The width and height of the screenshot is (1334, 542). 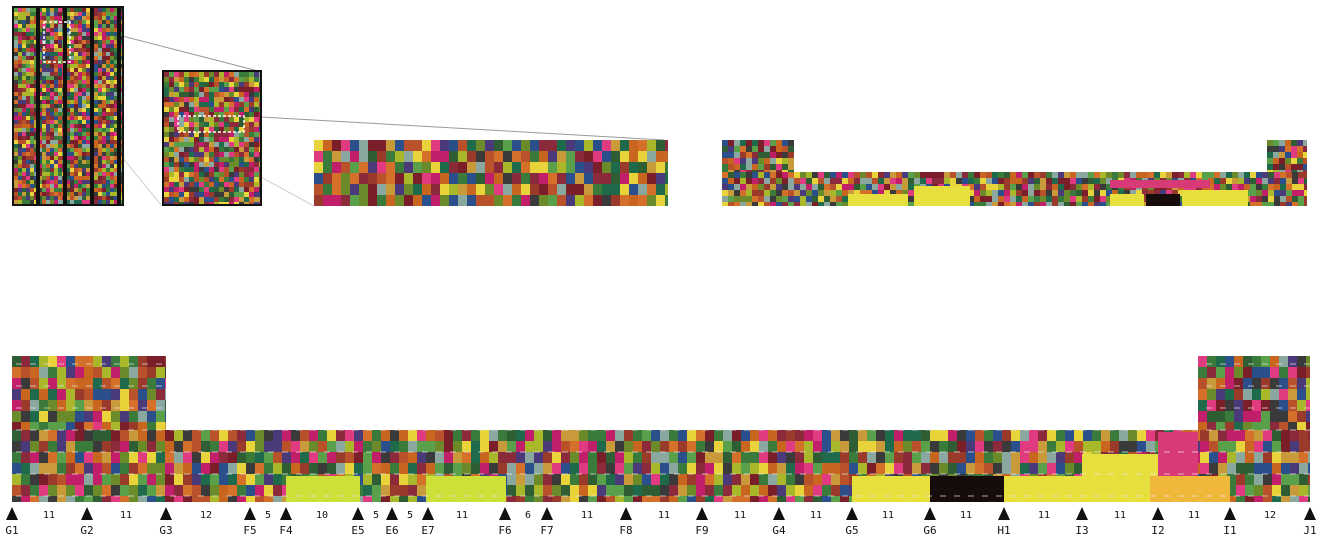 What do you see at coordinates (12, 513) in the screenshot?
I see `marker-triangle` at bounding box center [12, 513].